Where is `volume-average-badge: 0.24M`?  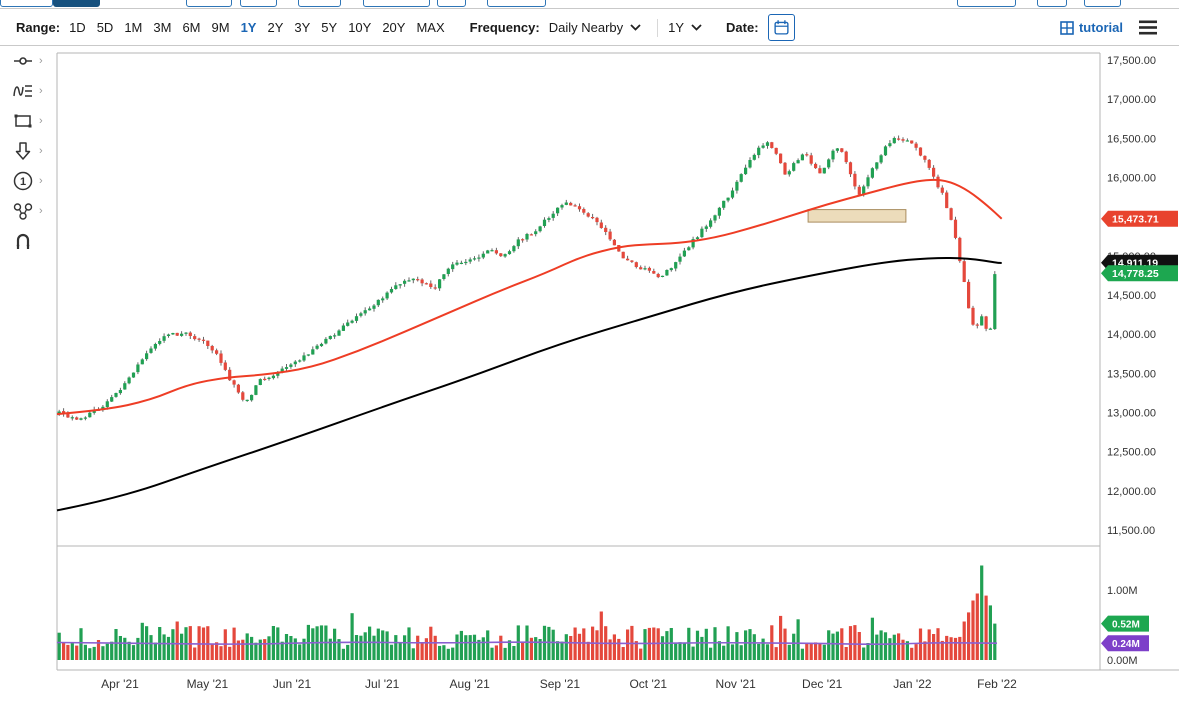 volume-average-badge: 0.24M is located at coordinates (1125, 643).